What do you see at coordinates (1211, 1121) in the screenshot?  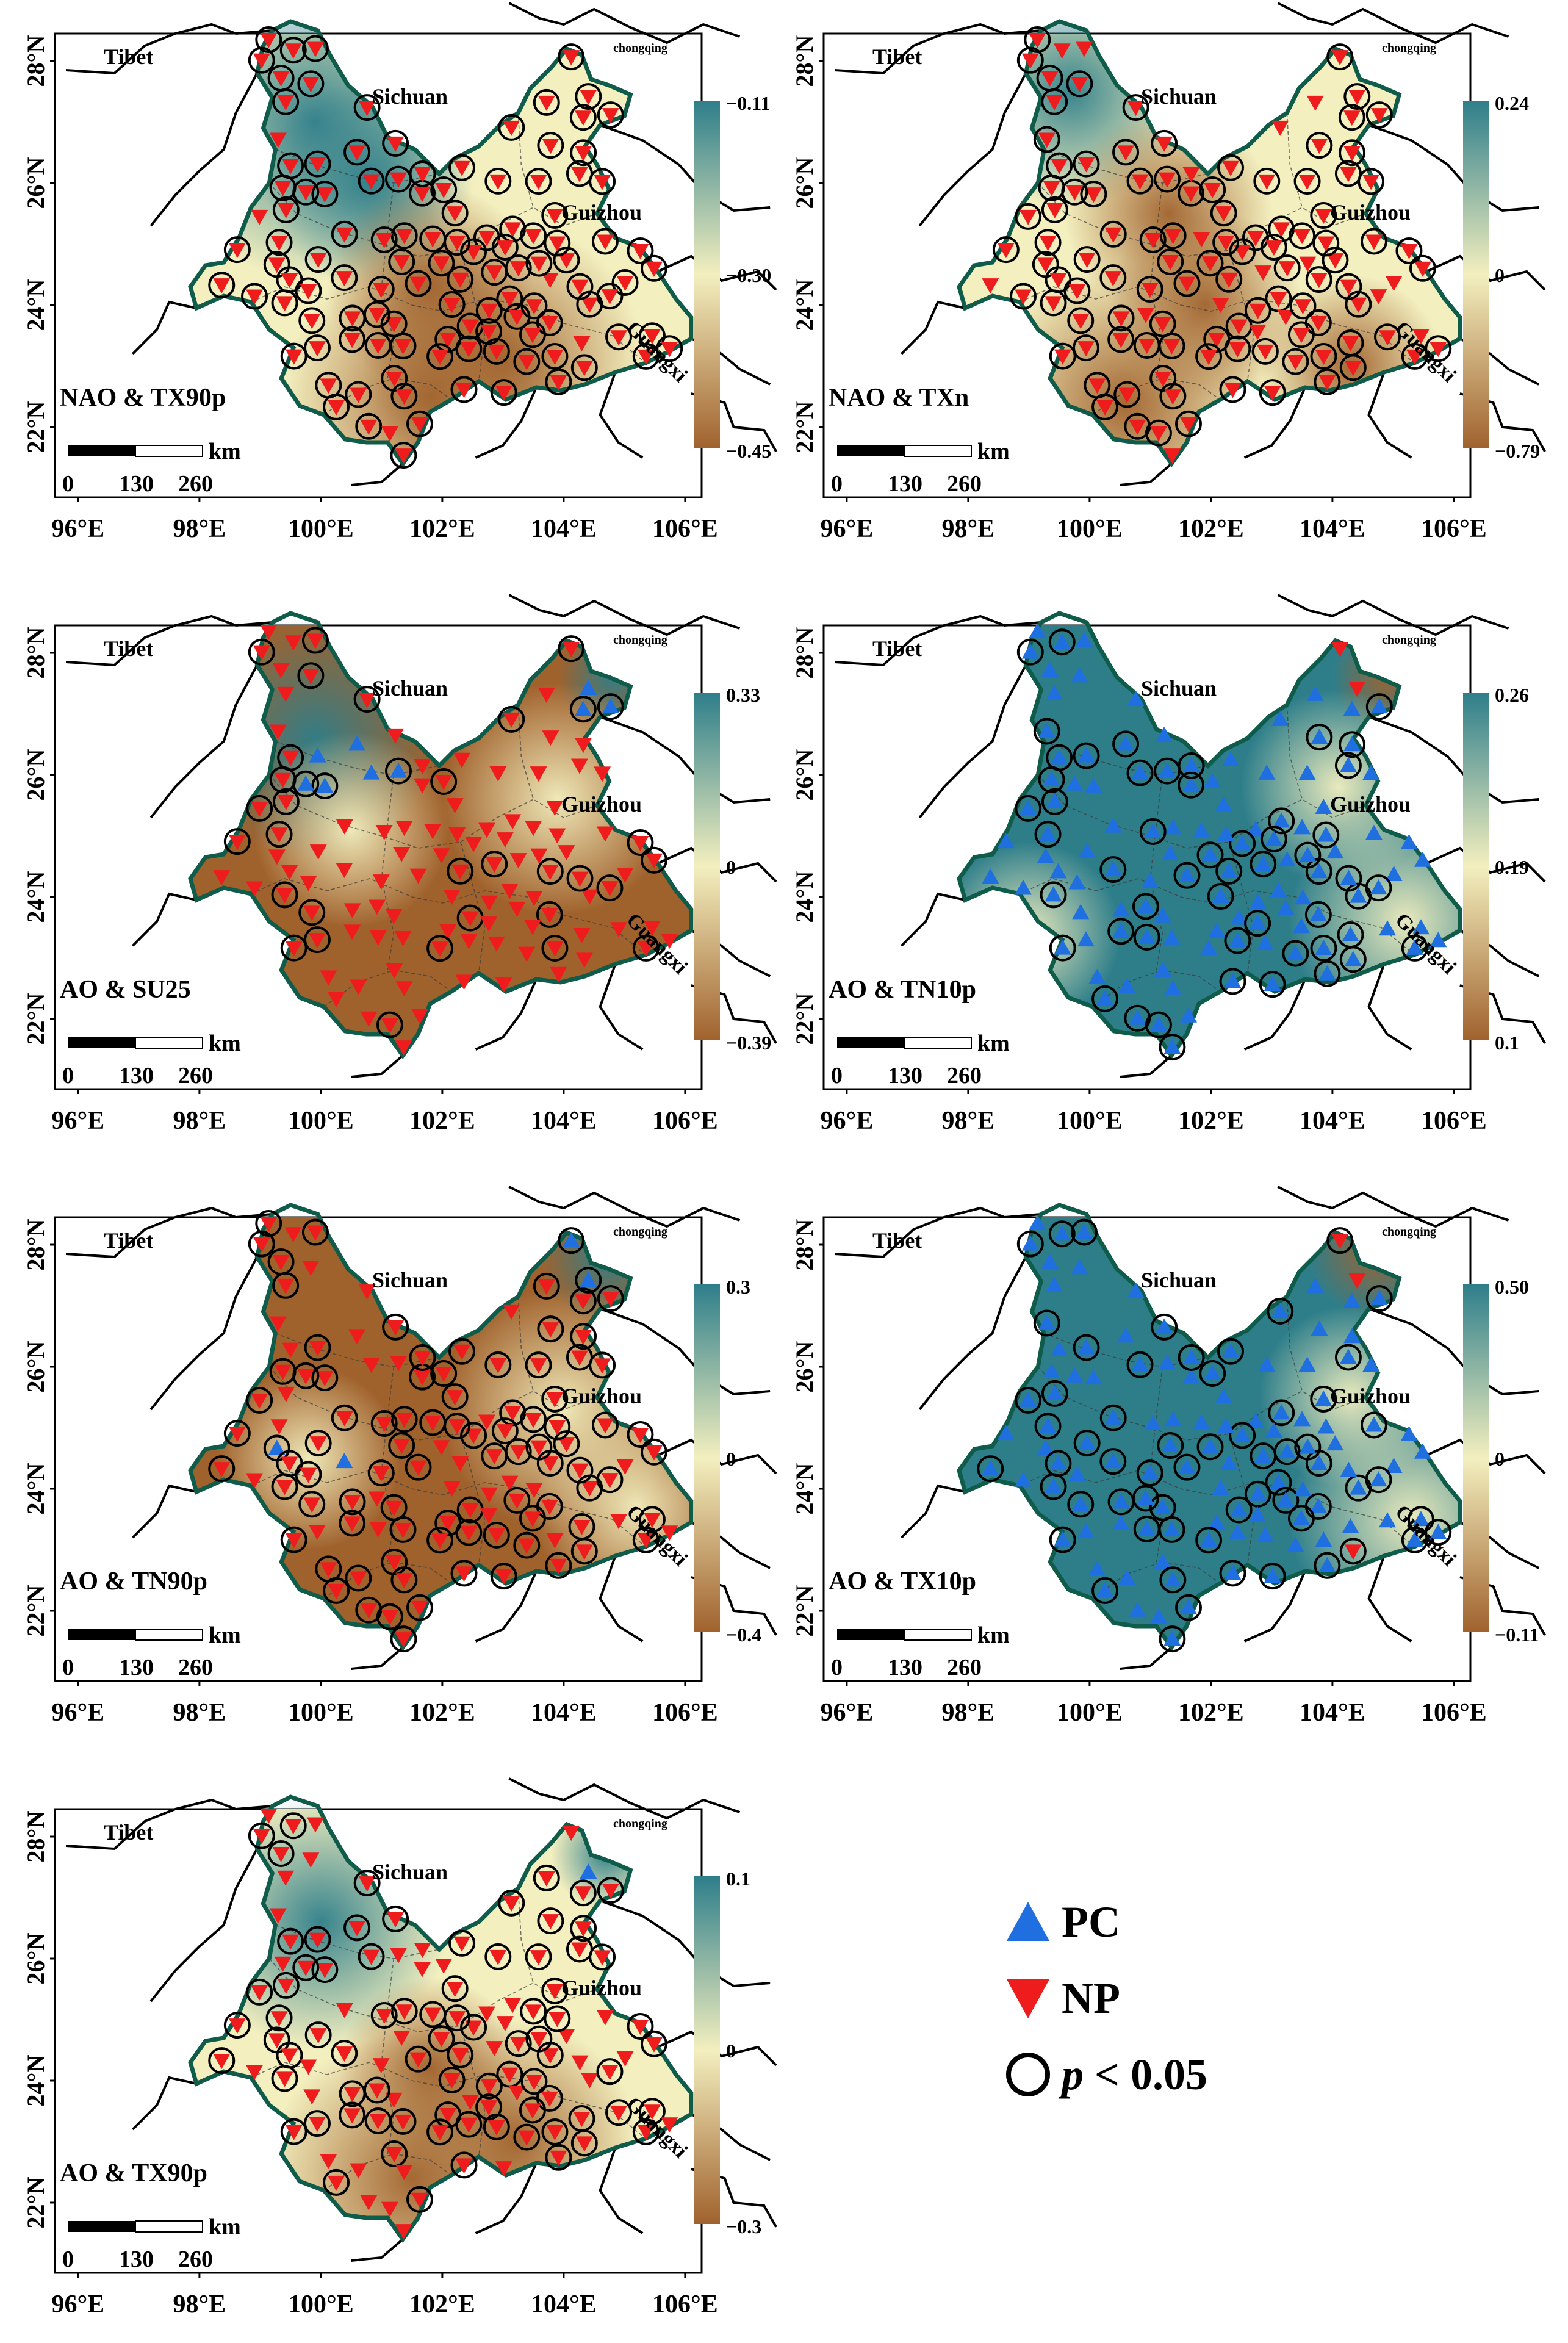 I see `lon-tick-label: 102°E` at bounding box center [1211, 1121].